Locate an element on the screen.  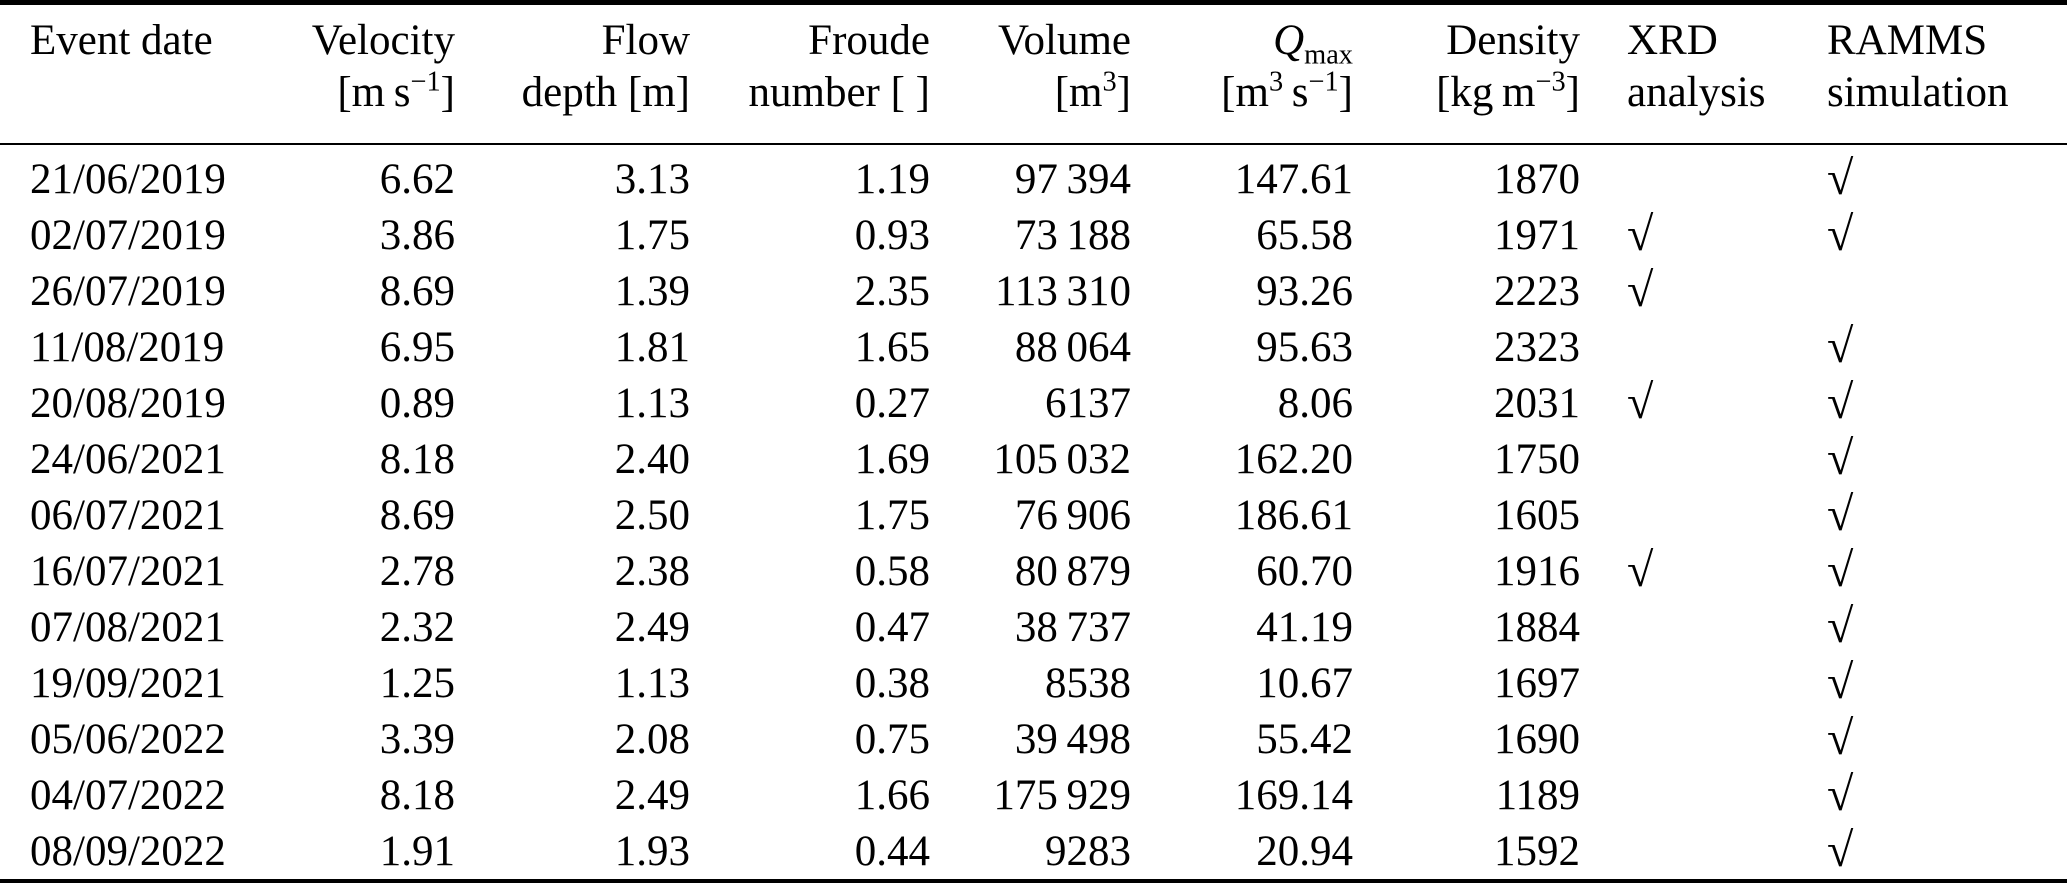
qmax-cell: 186.61 is located at coordinates (1293, 515).